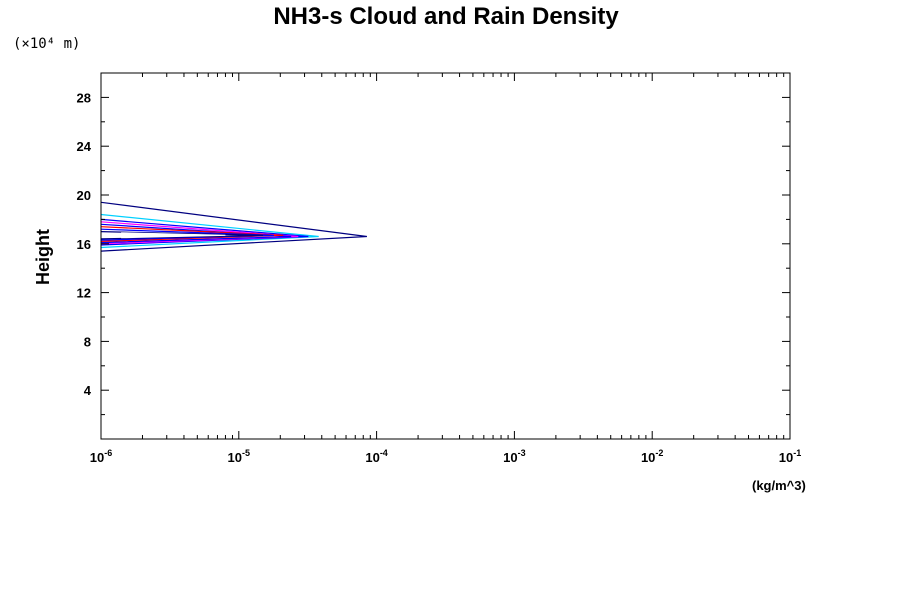  Describe the element at coordinates (652, 456) in the screenshot. I see `x-tick-label: 10⁻²` at that location.